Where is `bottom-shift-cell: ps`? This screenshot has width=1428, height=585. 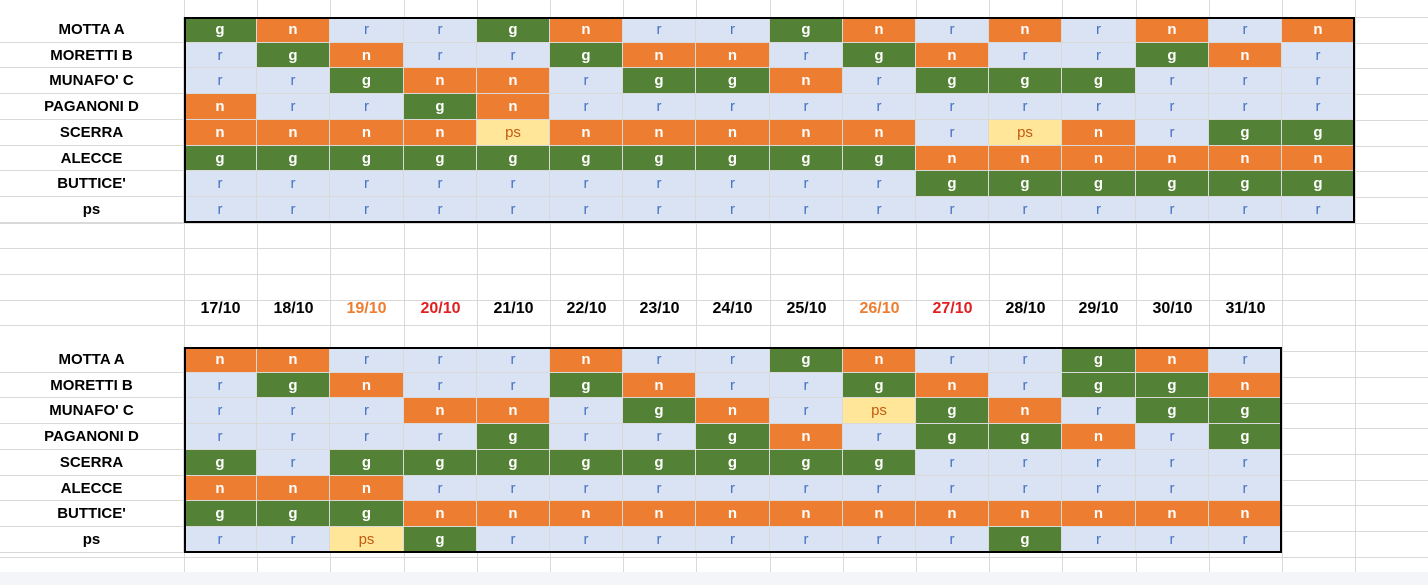 bottom-shift-cell: ps is located at coordinates (879, 411).